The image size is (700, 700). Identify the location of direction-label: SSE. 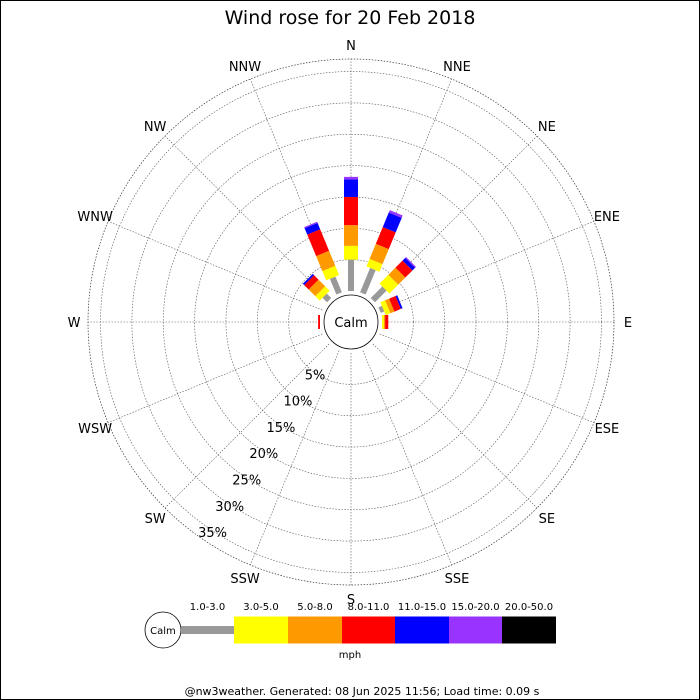
(457, 579).